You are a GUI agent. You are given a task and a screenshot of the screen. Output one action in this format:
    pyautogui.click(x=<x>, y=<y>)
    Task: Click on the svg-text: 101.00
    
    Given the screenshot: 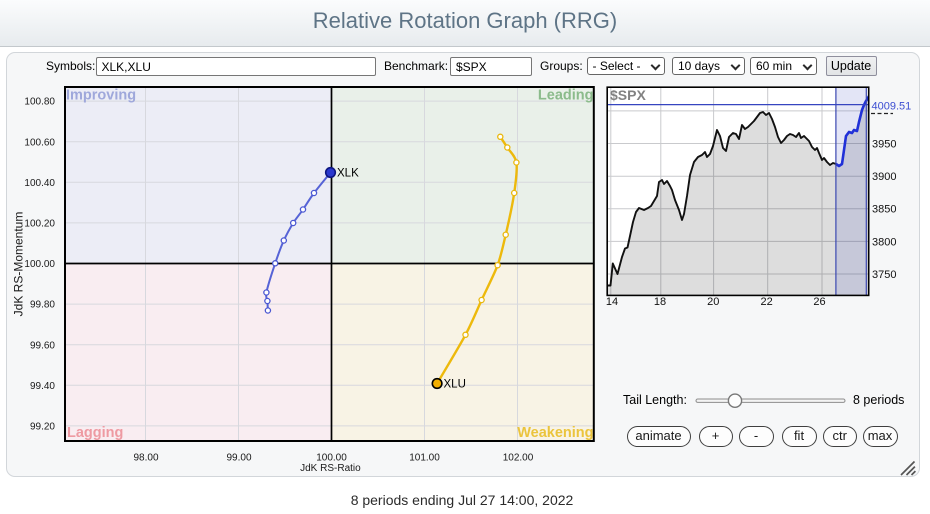 What is the action you would take?
    pyautogui.click(x=424, y=458)
    